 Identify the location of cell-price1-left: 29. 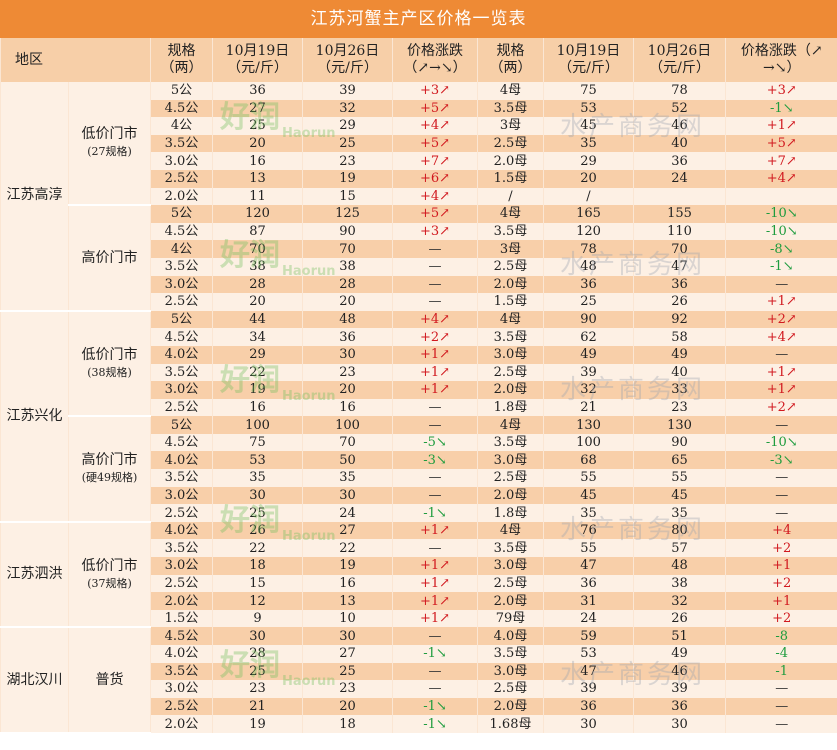
(257, 354).